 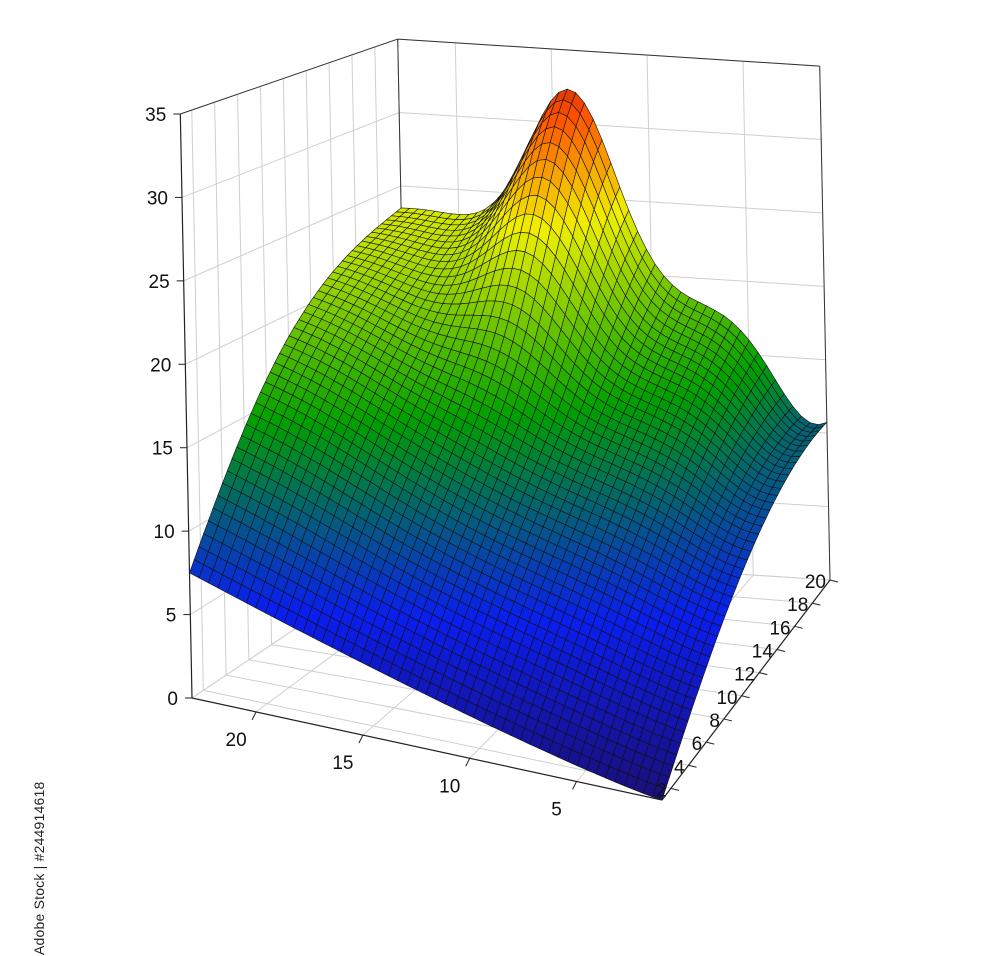 What do you see at coordinates (171, 616) in the screenshot?
I see `z-tick-label: 5` at bounding box center [171, 616].